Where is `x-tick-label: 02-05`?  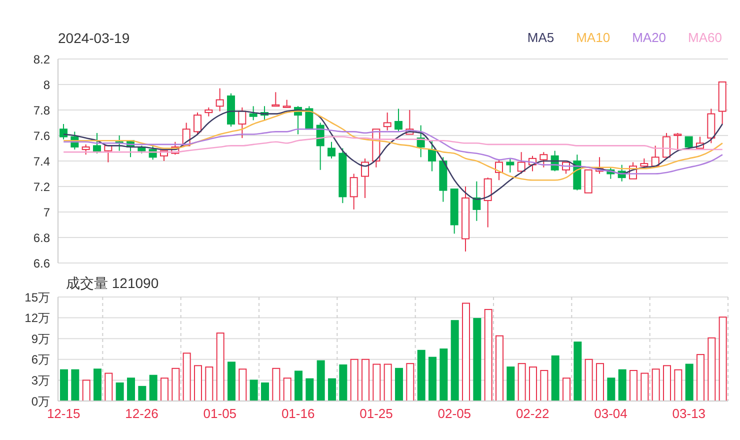
x-tick-label: 02-05 is located at coordinates (455, 414).